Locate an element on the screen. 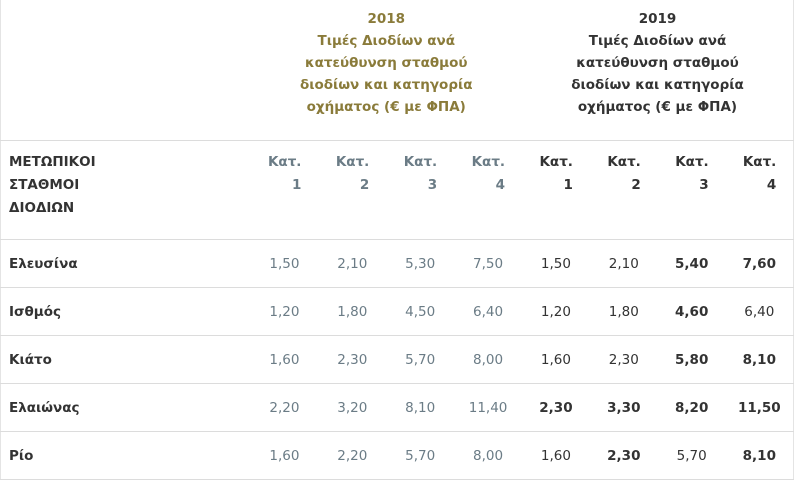  station-name: Κιάτο is located at coordinates (125, 359).